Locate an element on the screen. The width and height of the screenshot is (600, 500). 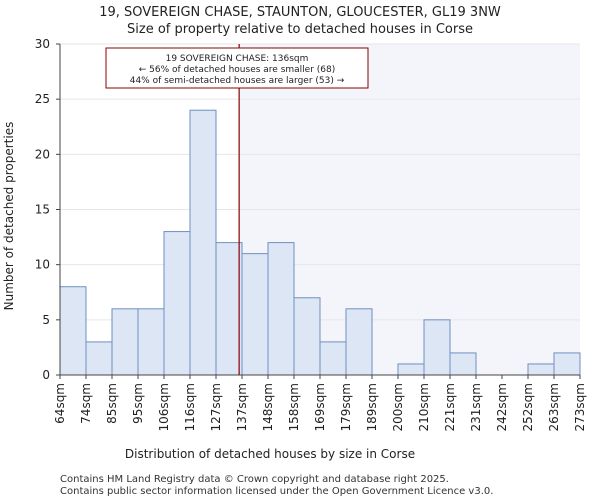
x-tick-label: 148sqm is located at coordinates (268, 407).